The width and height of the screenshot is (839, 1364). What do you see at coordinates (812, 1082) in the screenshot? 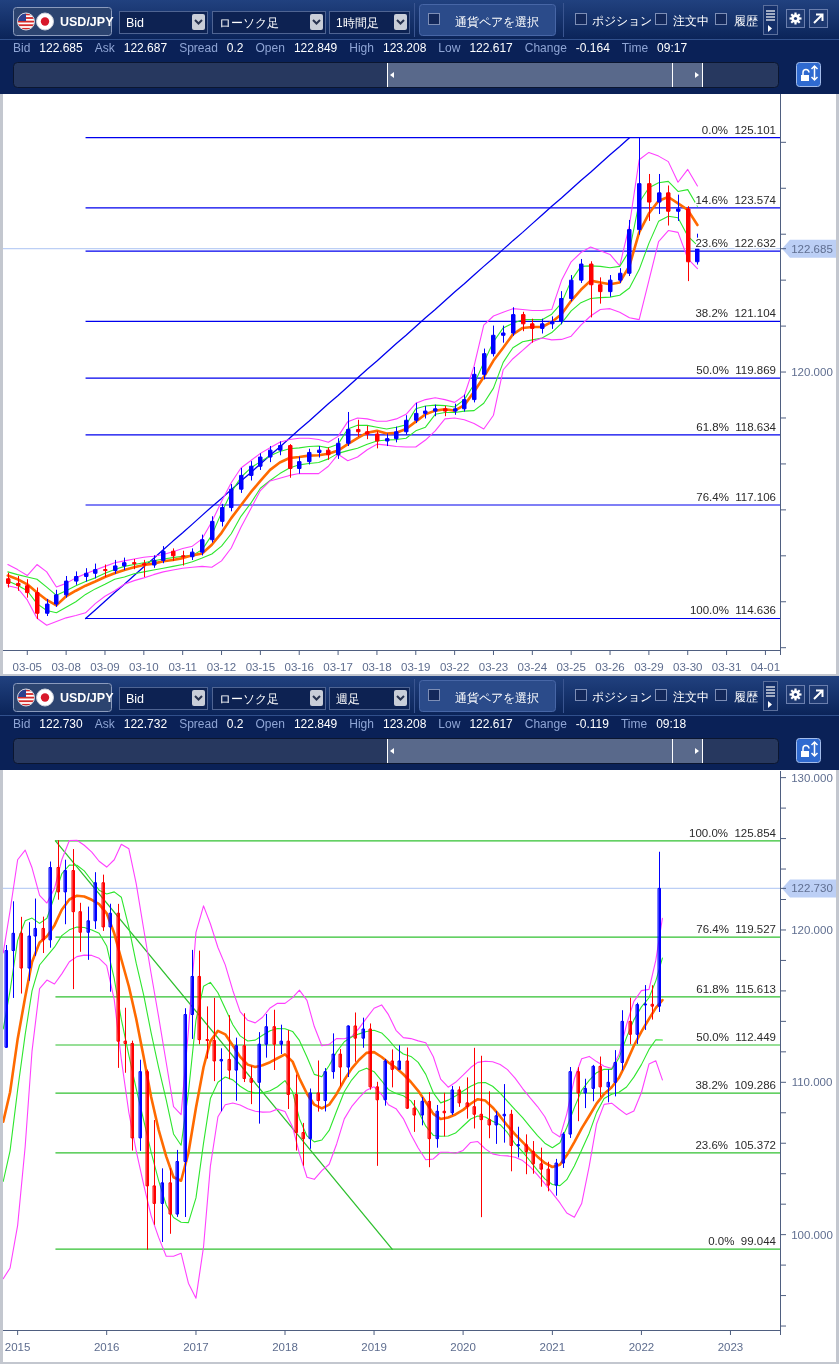
I see `y-tick-label: 110.000` at bounding box center [812, 1082].